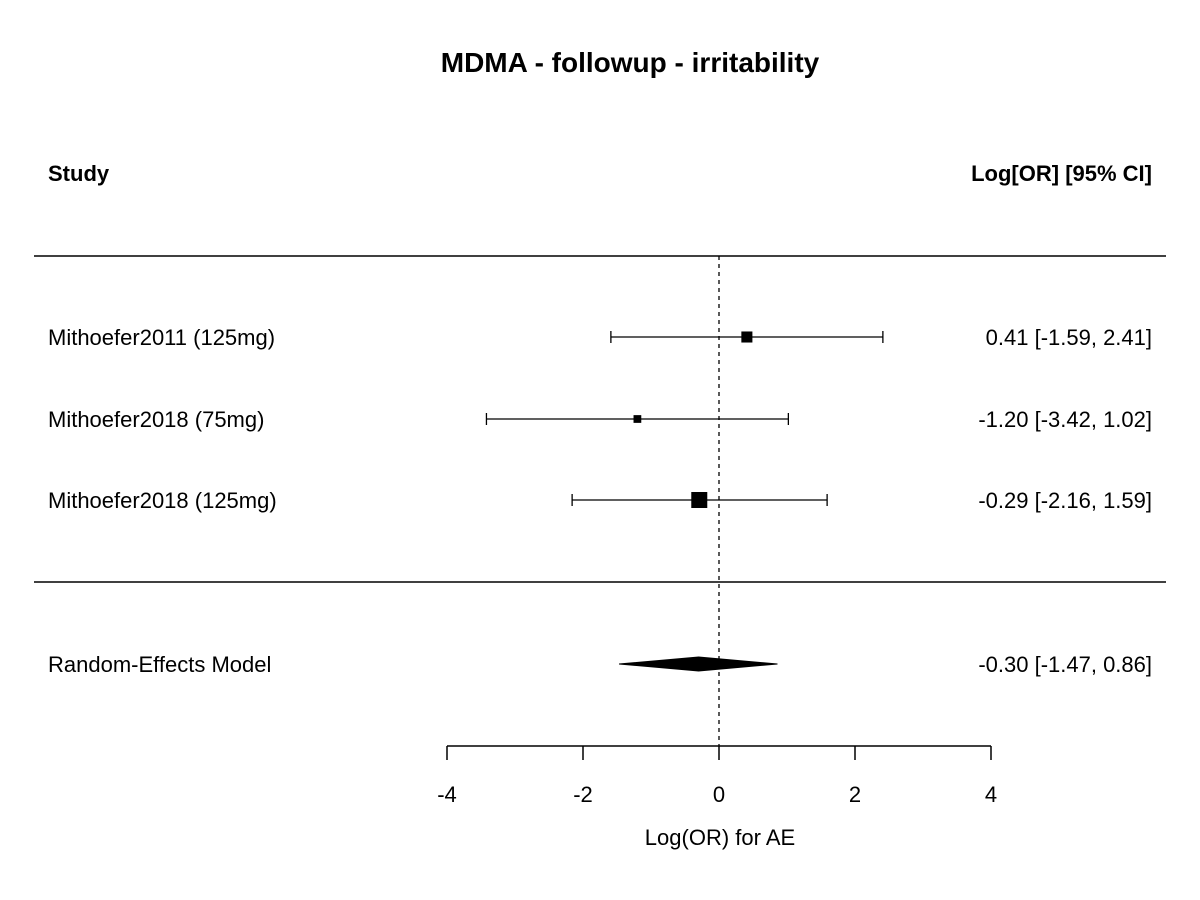 The height and width of the screenshot is (900, 1200). What do you see at coordinates (1065, 419) in the screenshot?
I see `estimate-text: -1.20 [-3.42, 1.02]` at bounding box center [1065, 419].